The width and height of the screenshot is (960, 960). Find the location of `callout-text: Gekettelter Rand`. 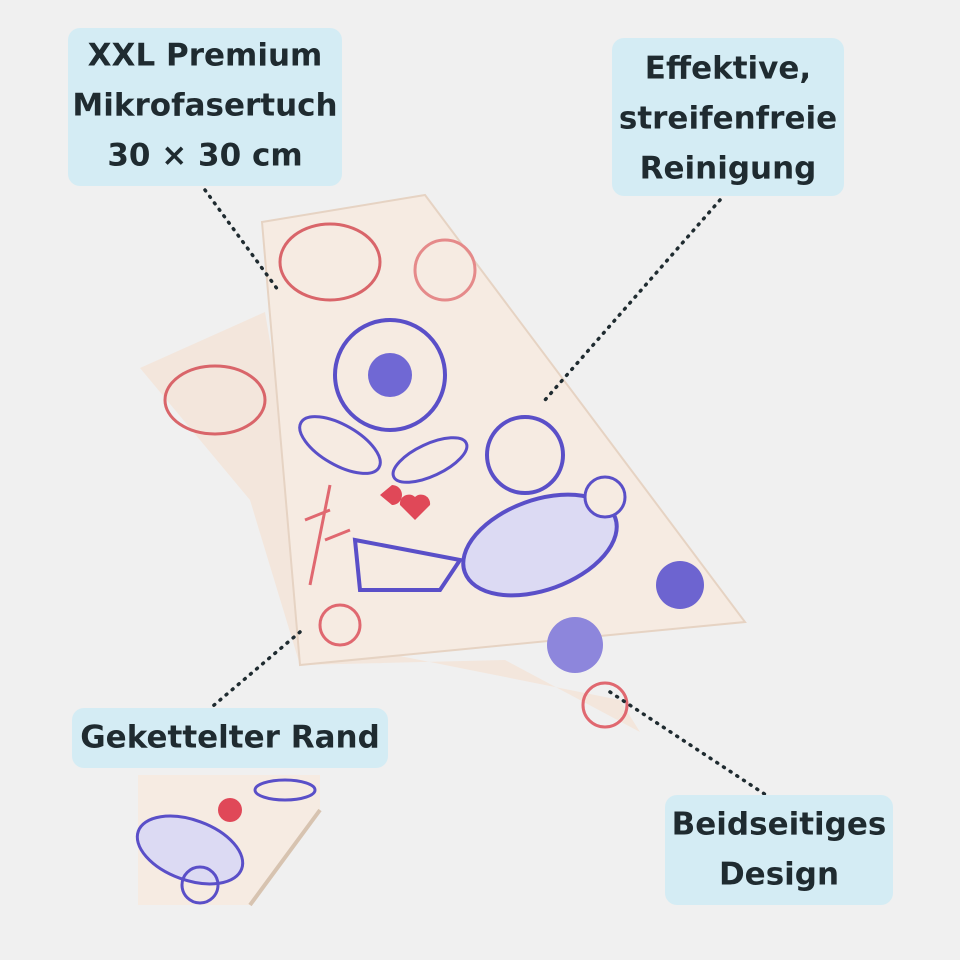

callout-text: Gekettelter Rand is located at coordinates (230, 738).